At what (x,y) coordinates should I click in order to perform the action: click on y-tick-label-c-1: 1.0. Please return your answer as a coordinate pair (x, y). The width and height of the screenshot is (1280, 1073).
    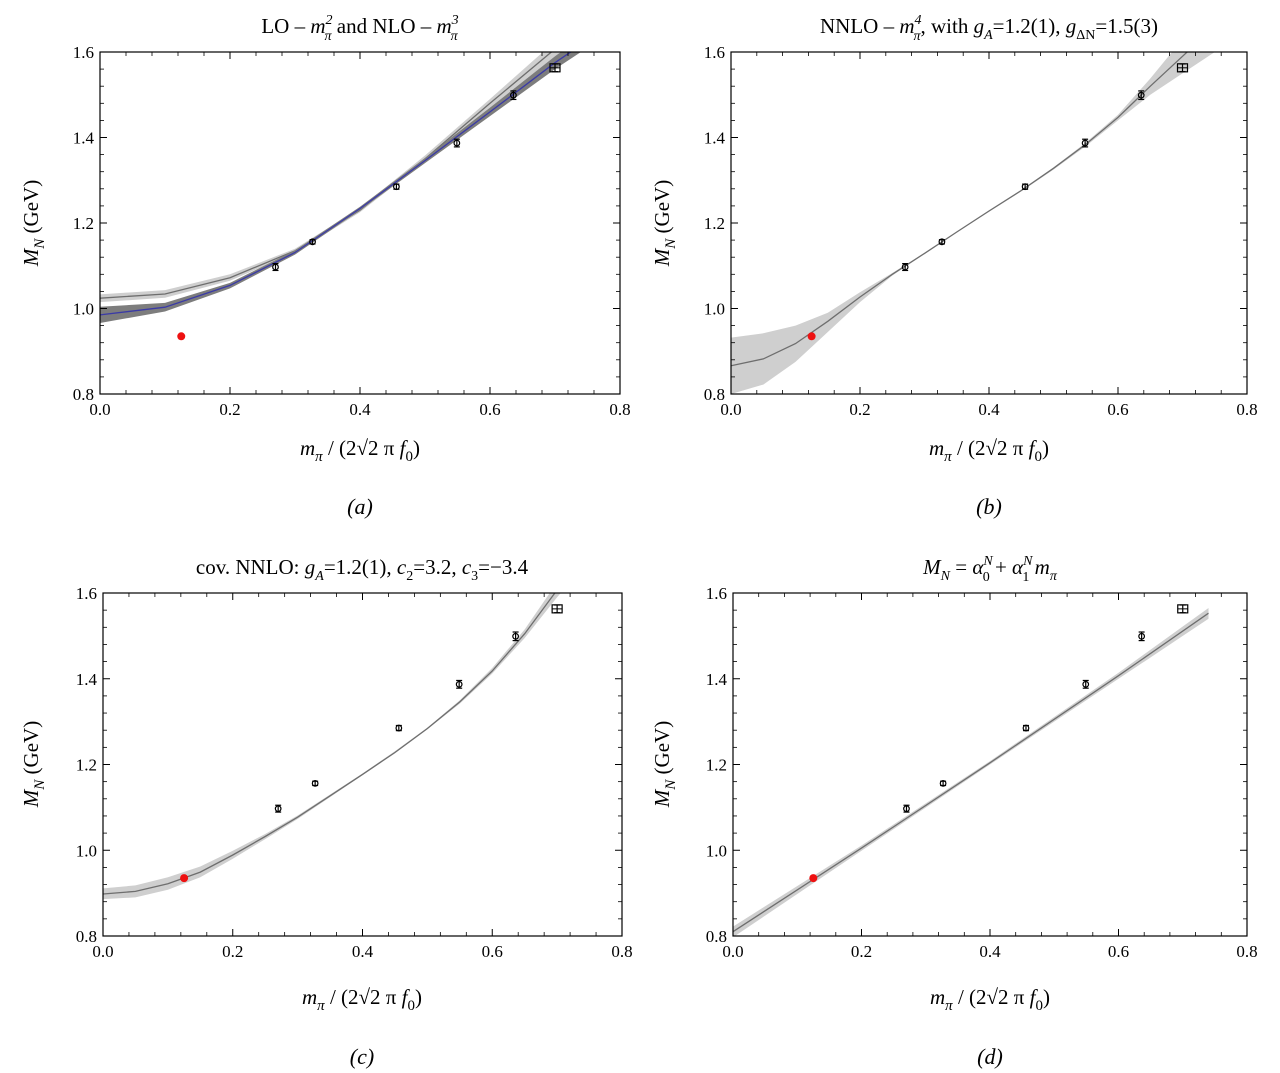
    Looking at the image, I should click on (86, 850).